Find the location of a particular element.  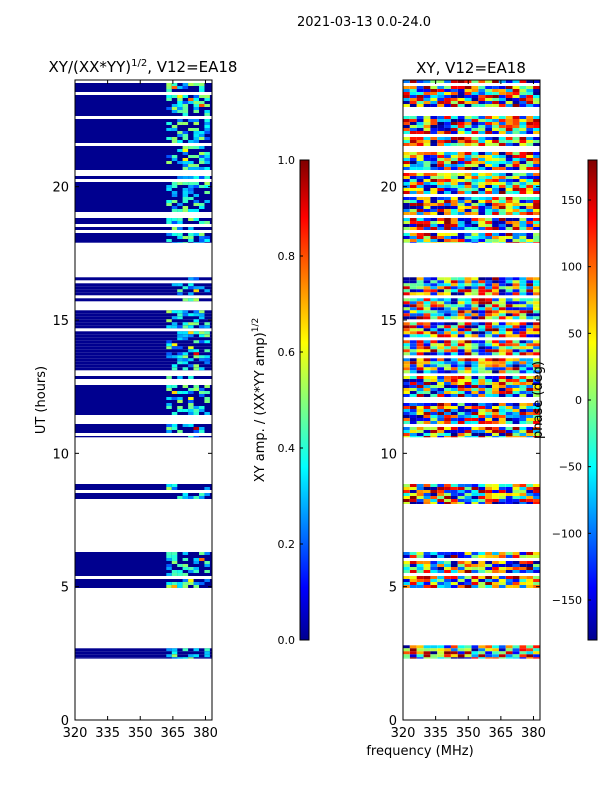

colorbar-tick-label: 100 is located at coordinates (571, 267).